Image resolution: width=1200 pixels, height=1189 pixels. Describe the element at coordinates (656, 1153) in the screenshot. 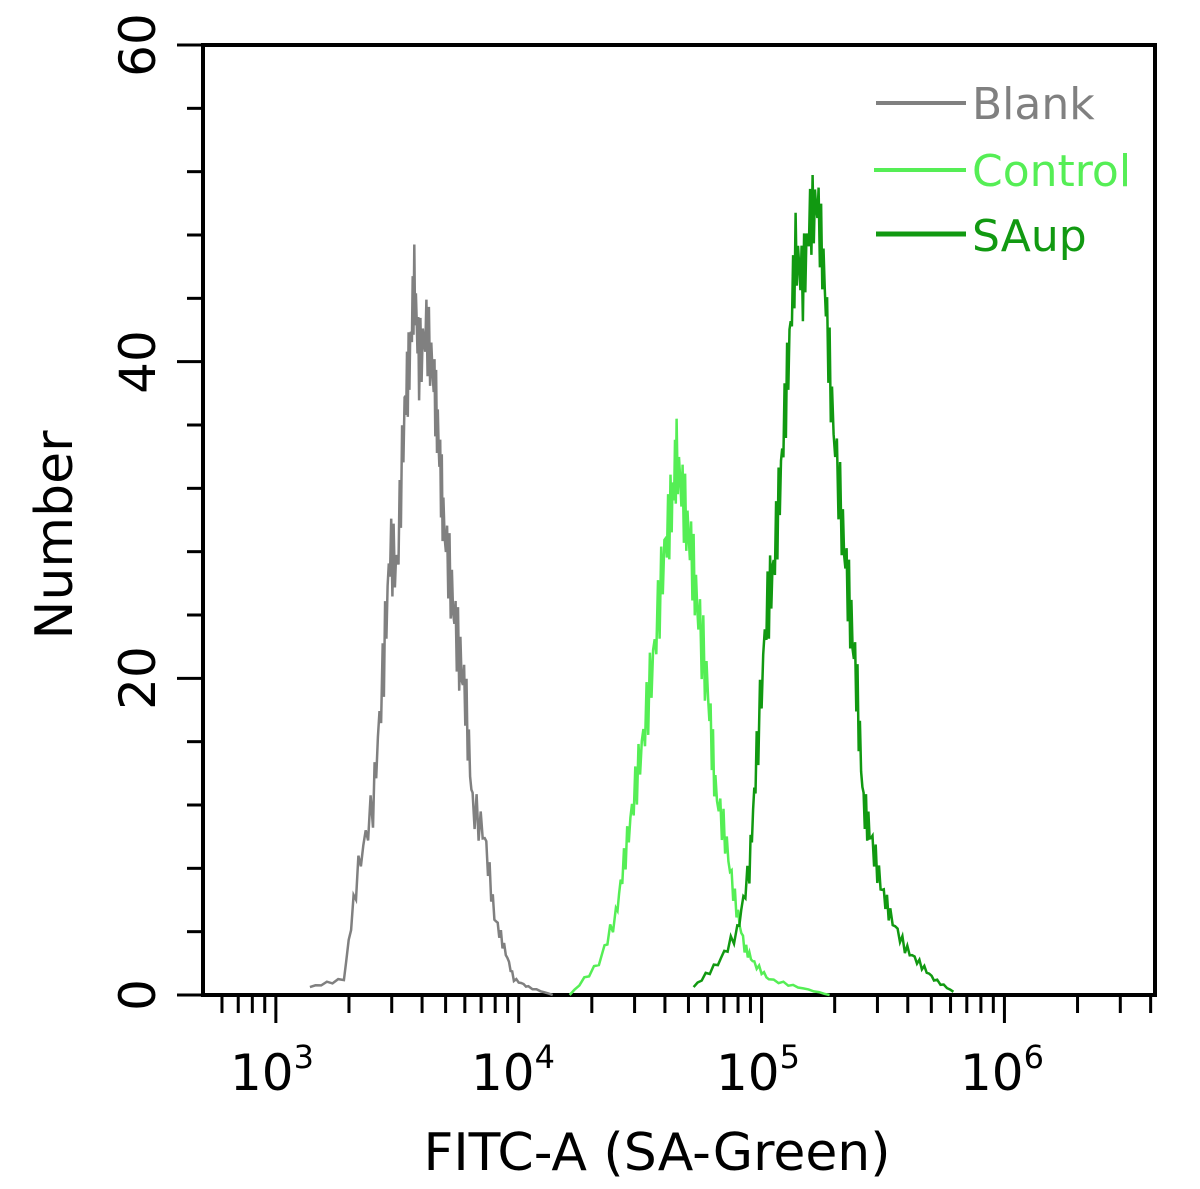

I see `x-axis-title: FITC-A (SA-Green)` at that location.